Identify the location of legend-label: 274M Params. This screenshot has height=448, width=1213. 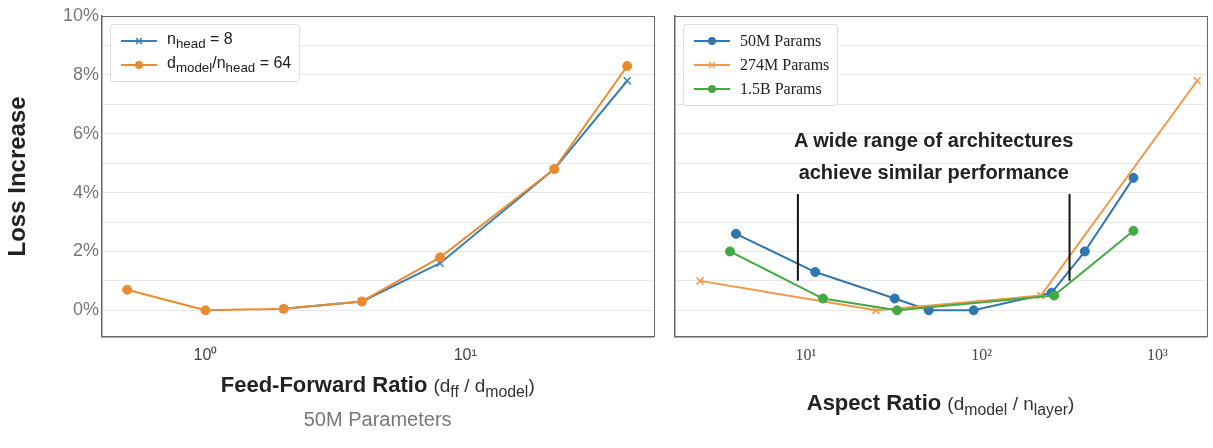
(785, 65).